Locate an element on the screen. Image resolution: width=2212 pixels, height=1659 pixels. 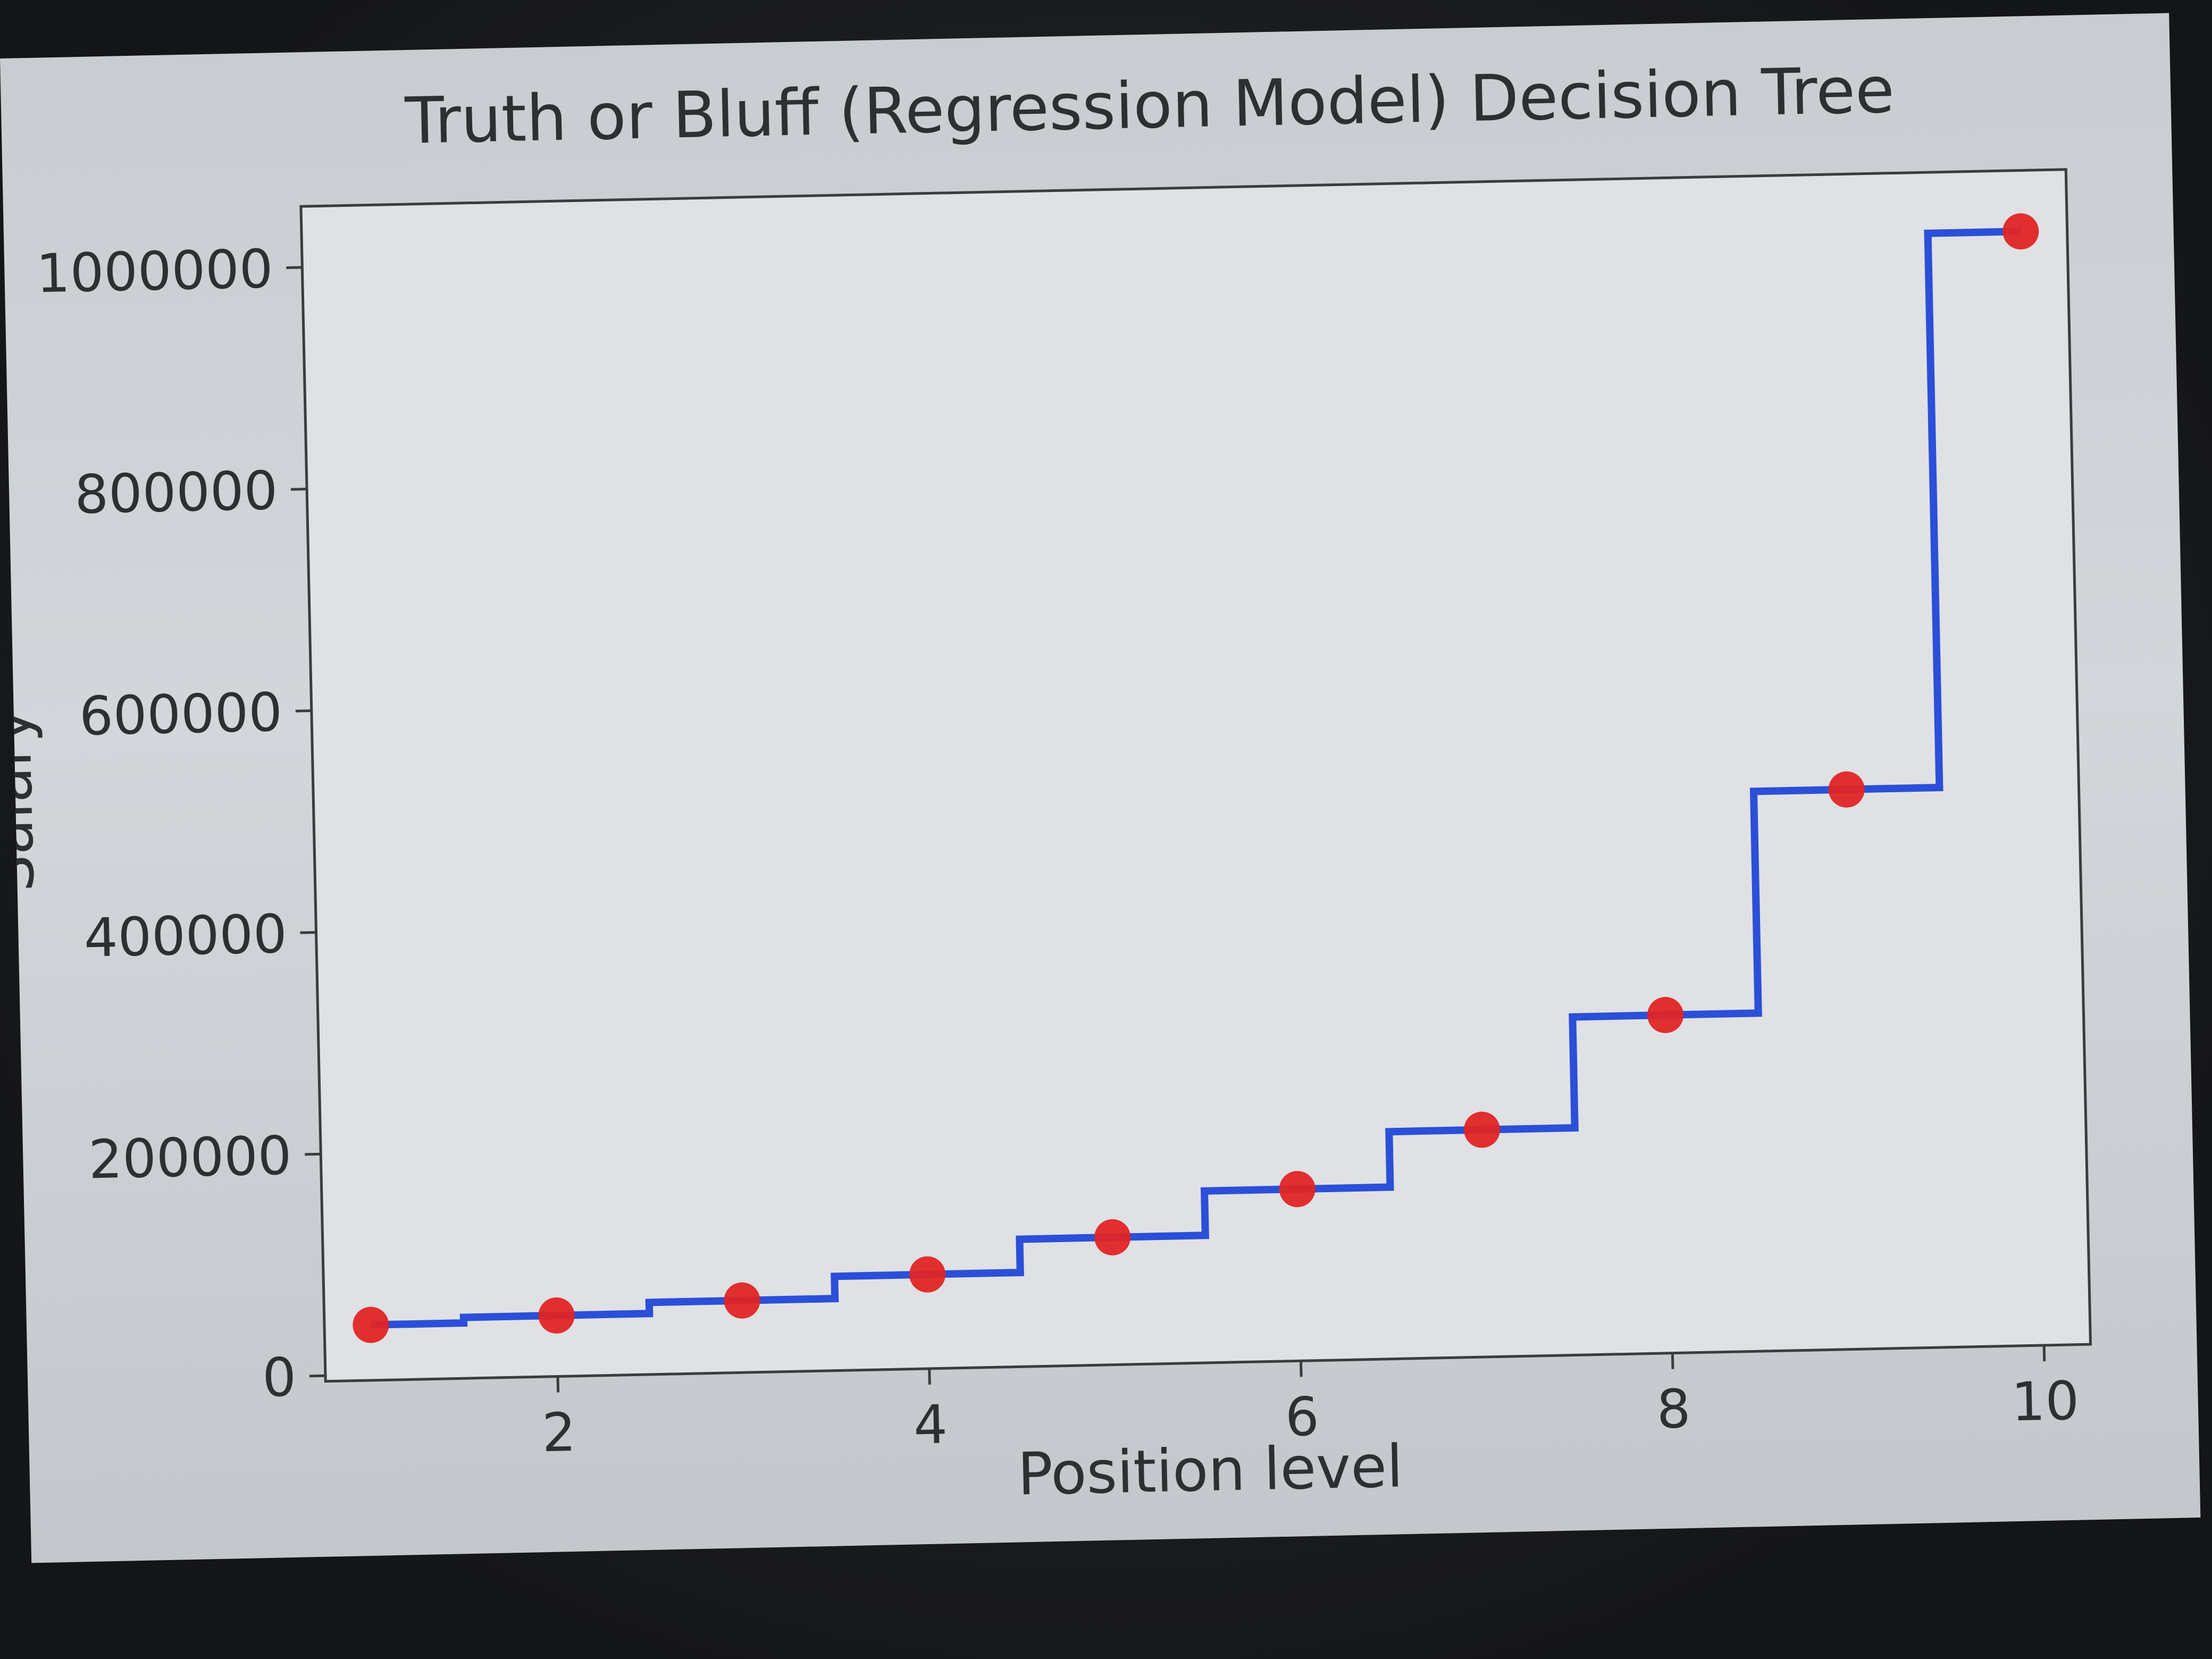
y-tick-label: 200000 is located at coordinates (190, 1158).